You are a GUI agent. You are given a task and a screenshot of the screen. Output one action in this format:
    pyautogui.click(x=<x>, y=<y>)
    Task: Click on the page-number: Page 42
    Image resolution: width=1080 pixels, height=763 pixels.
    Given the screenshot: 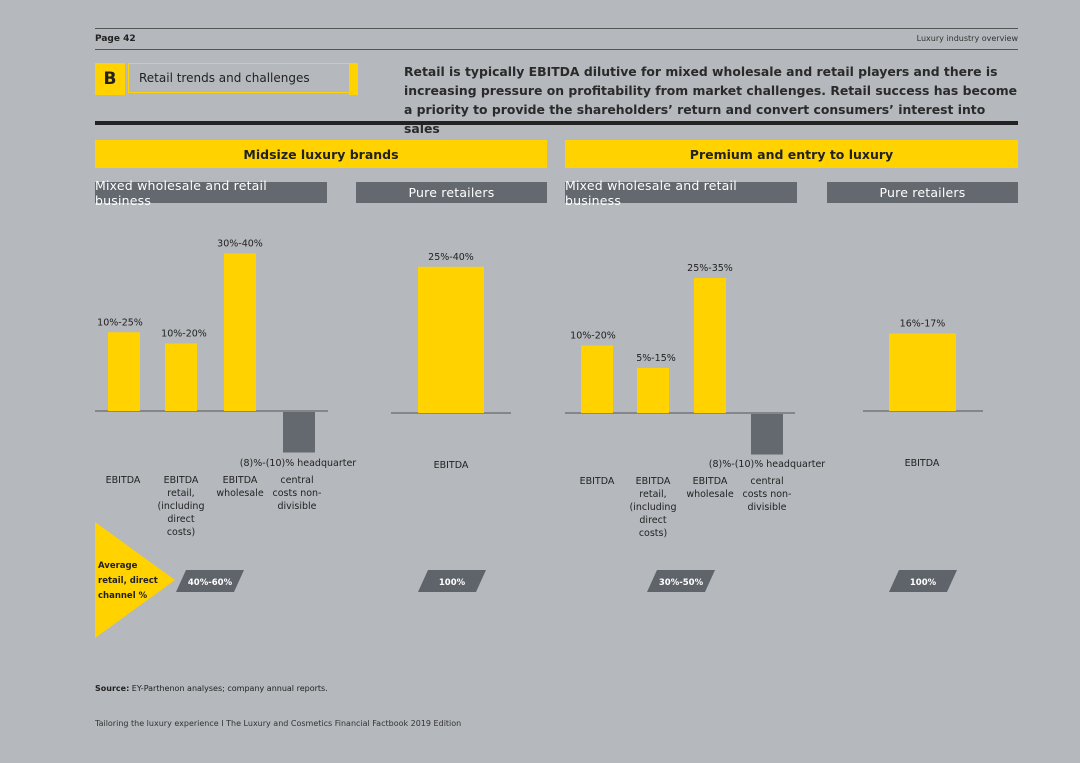 What is the action you would take?
    pyautogui.click(x=115, y=39)
    